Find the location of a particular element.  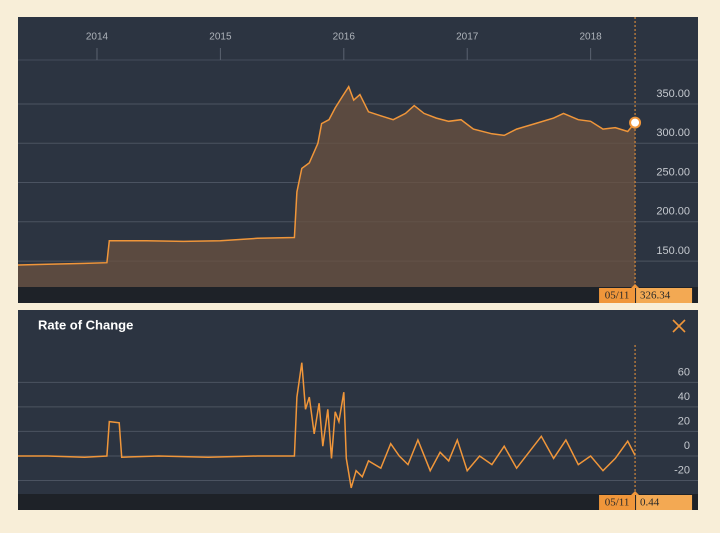

x-tick-label: 2018 is located at coordinates (591, 37).